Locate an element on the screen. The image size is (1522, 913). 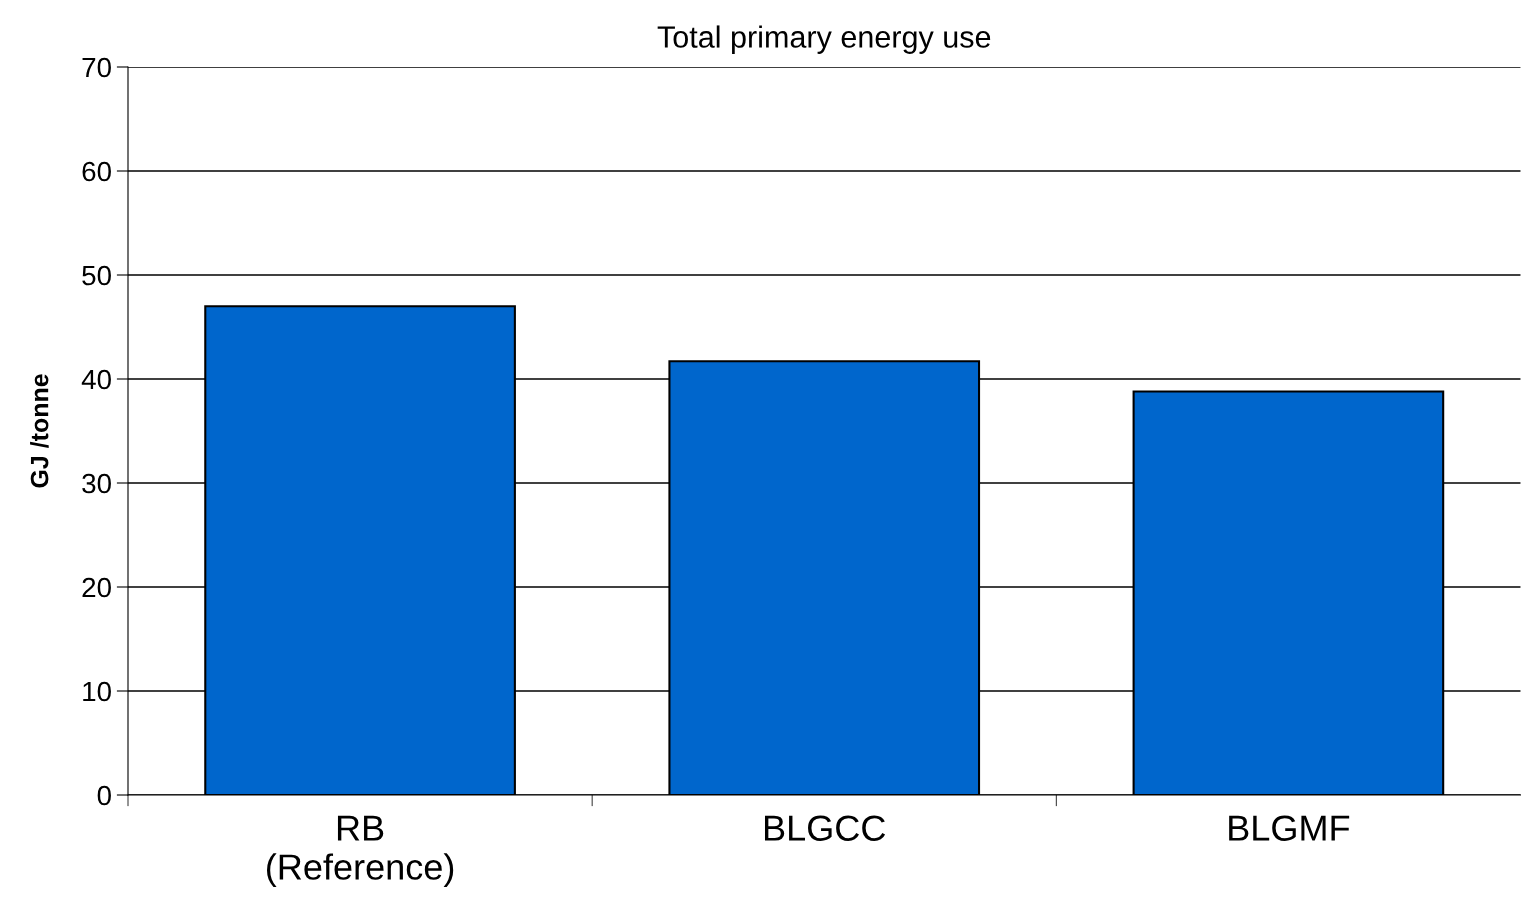
y-tick-label: 40 is located at coordinates (96, 379).